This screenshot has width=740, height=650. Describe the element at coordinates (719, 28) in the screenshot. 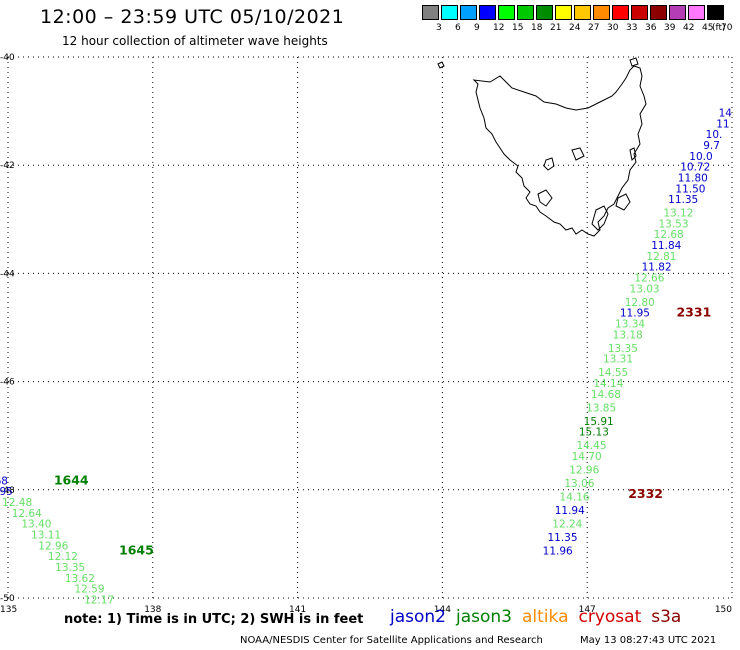

I see `legend-unit: (ft)` at that location.